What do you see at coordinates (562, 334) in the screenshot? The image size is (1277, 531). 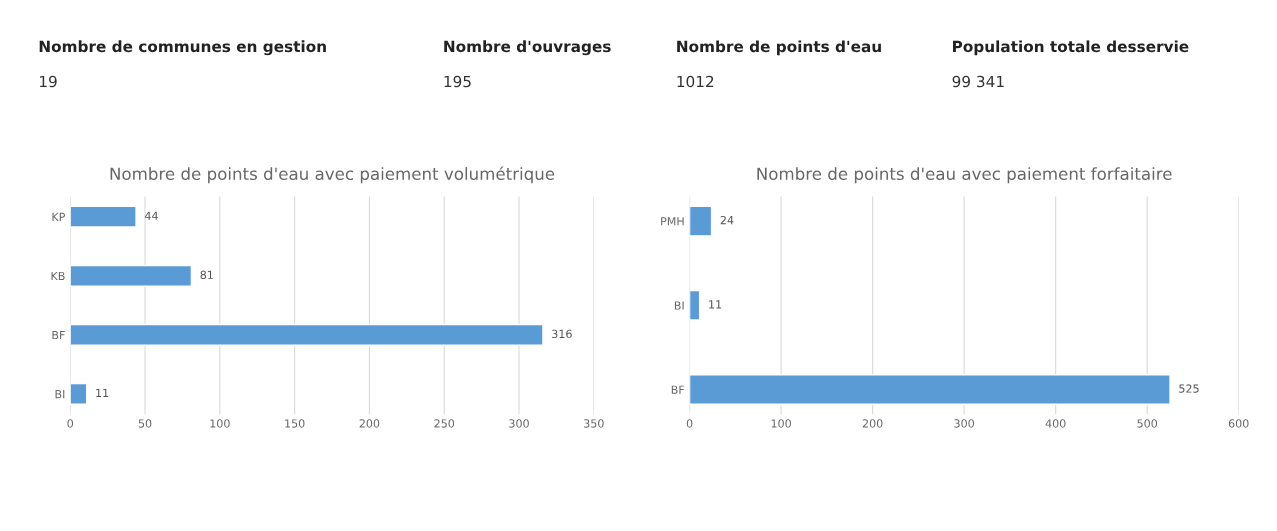 I see `data-label: 316` at bounding box center [562, 334].